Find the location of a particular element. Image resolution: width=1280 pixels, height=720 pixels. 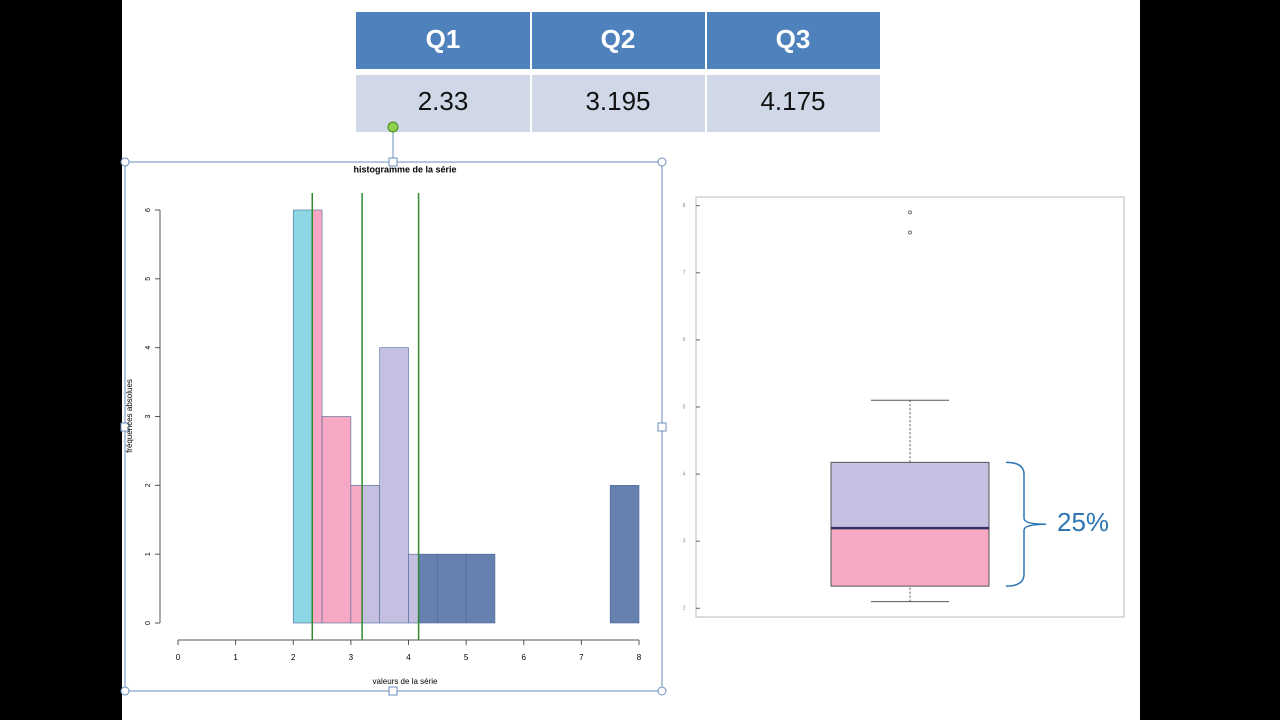

y-tick-label: 8 is located at coordinates (684, 206).